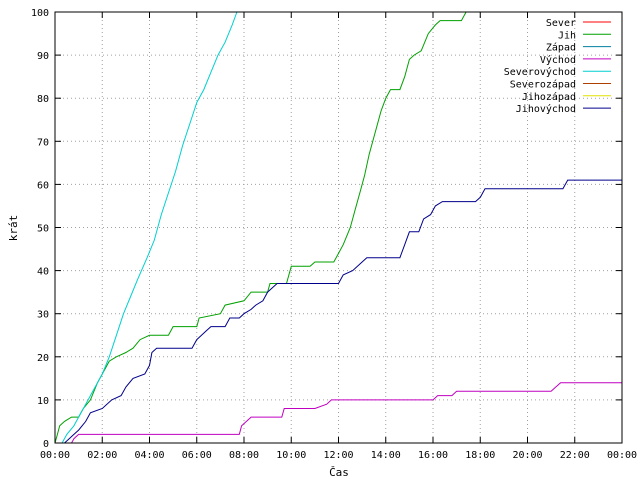  I want to click on y-tick-label: 10, so click(43, 401).